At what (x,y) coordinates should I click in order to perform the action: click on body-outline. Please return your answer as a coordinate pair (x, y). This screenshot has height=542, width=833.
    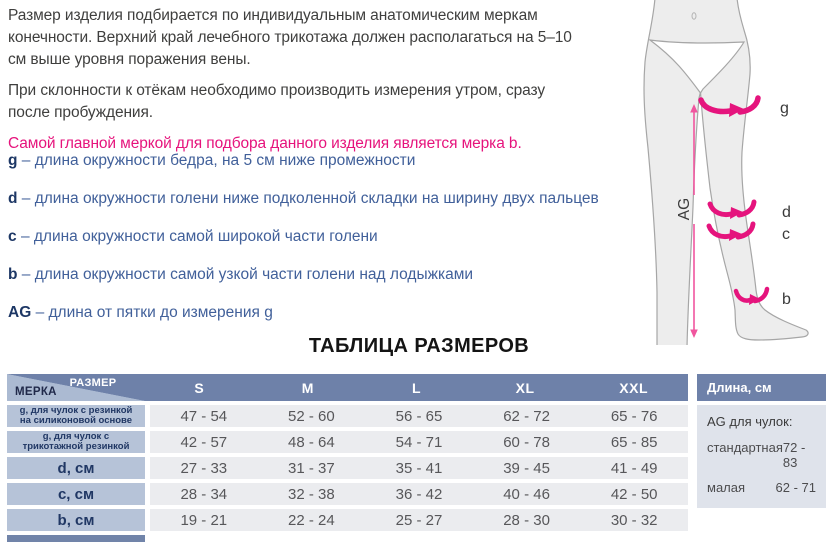
    Looking at the image, I should click on (726, 172).